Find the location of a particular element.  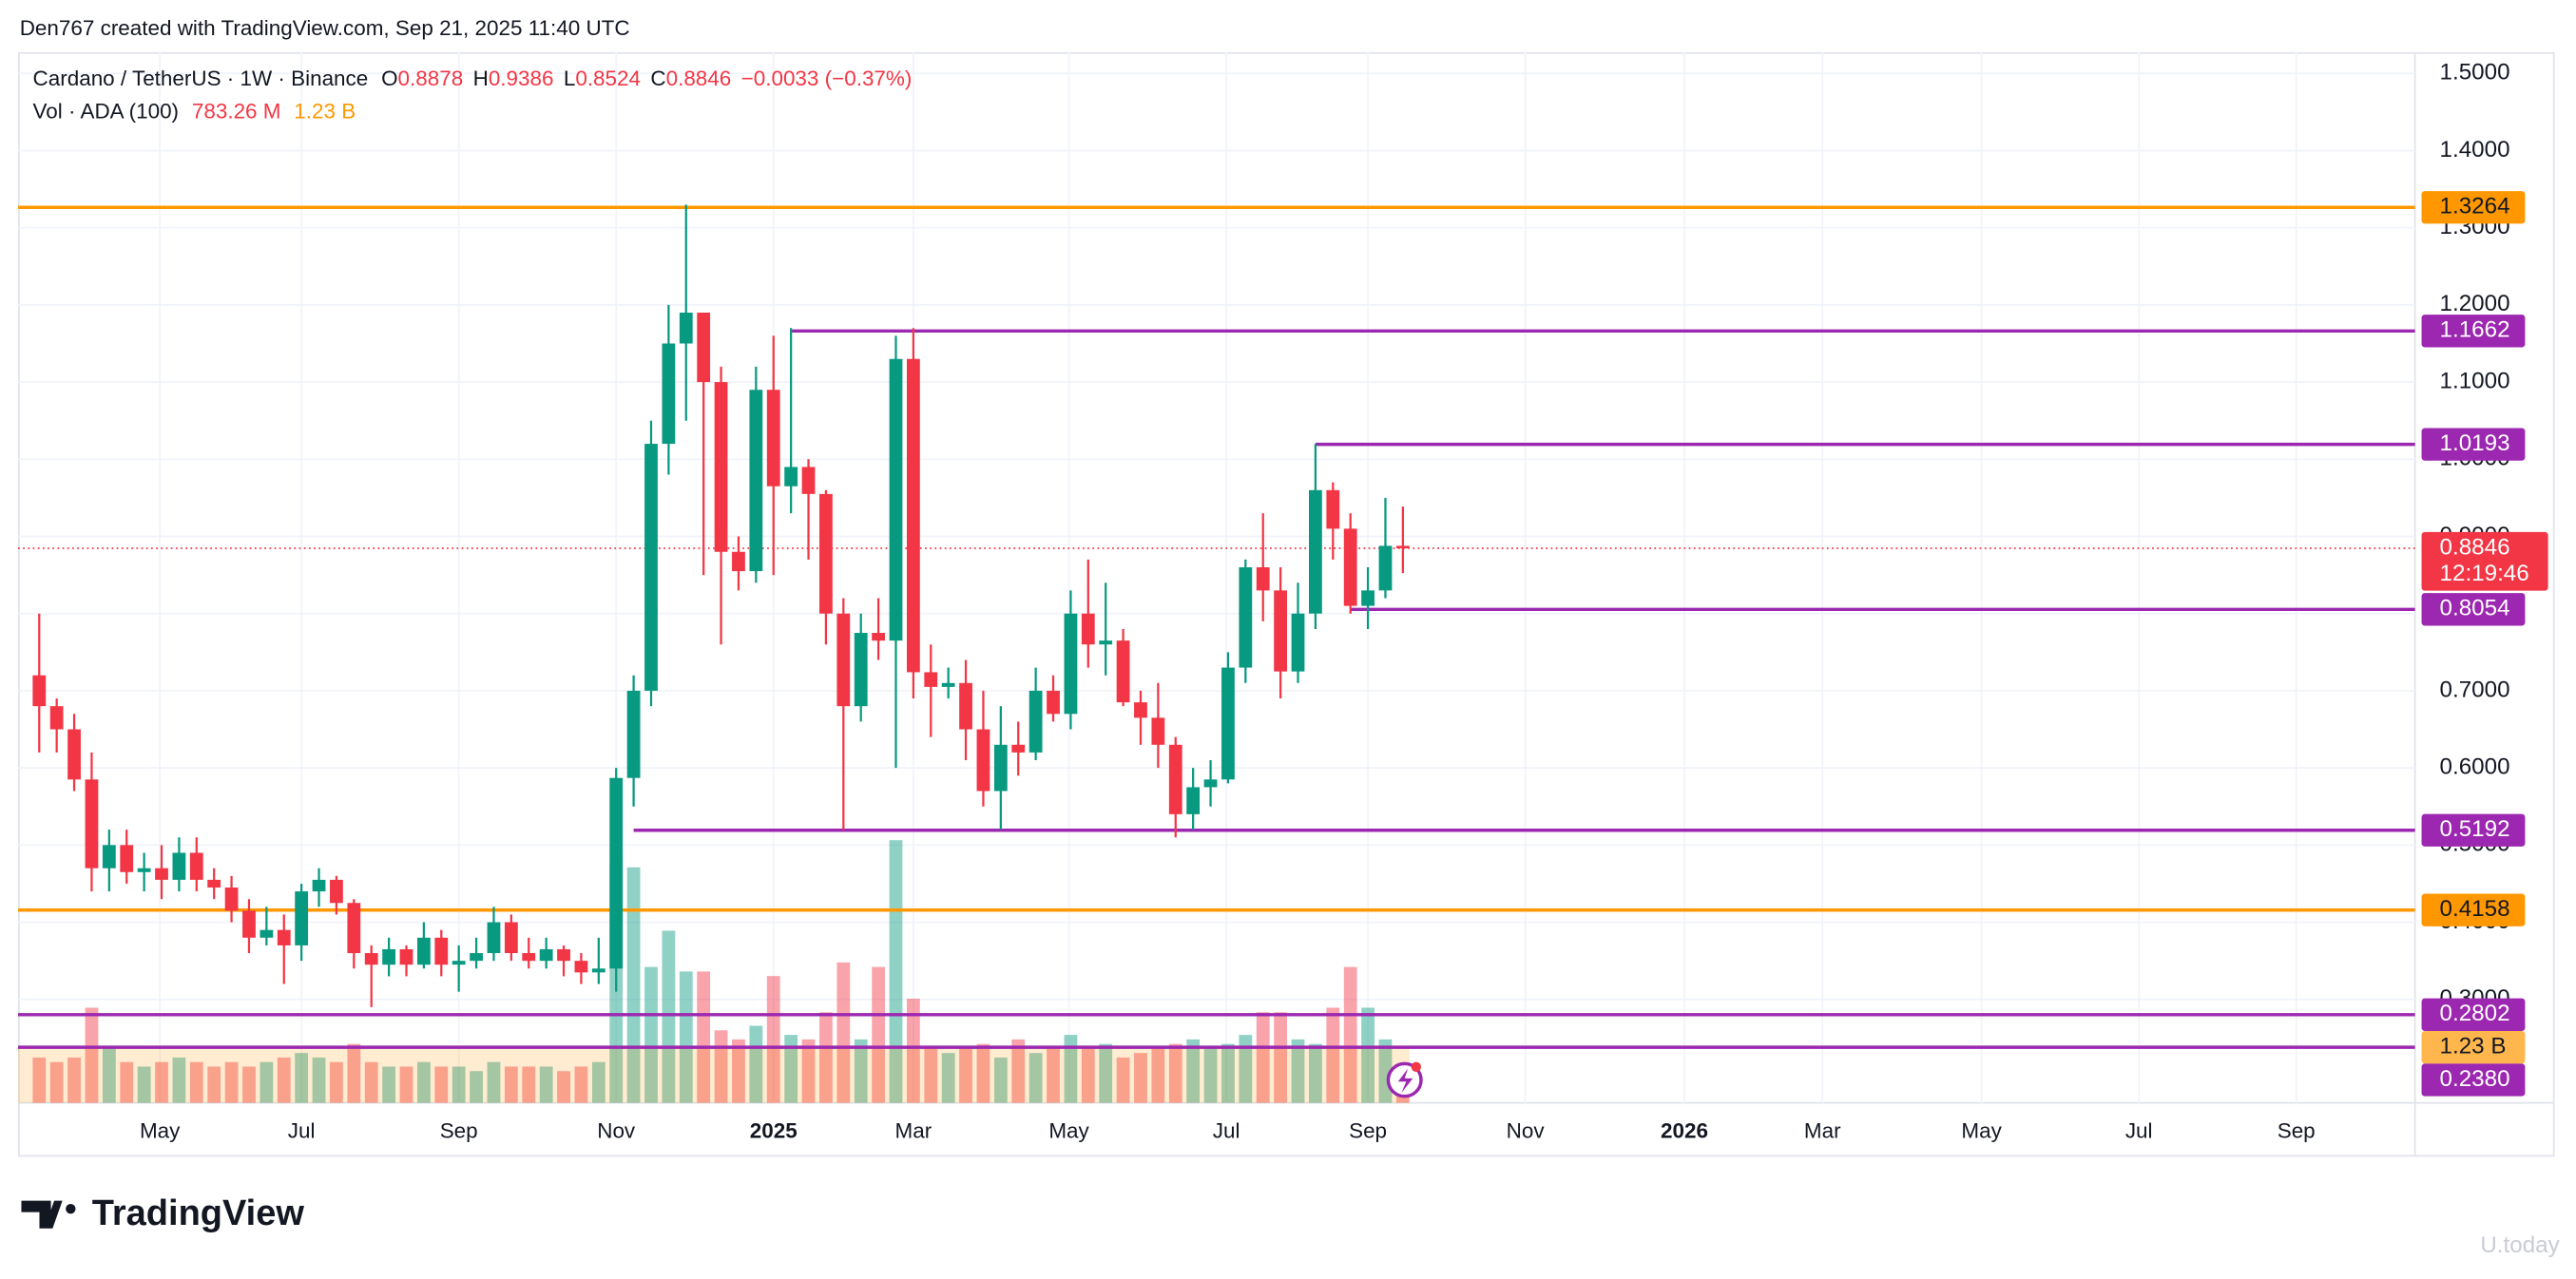

volume-pane is located at coordinates (714, 972).